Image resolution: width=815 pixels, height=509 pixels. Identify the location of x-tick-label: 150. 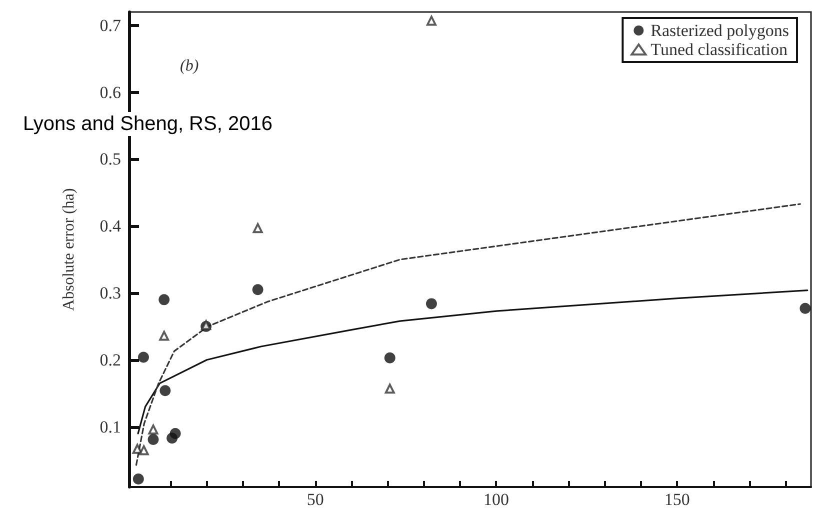
(677, 499).